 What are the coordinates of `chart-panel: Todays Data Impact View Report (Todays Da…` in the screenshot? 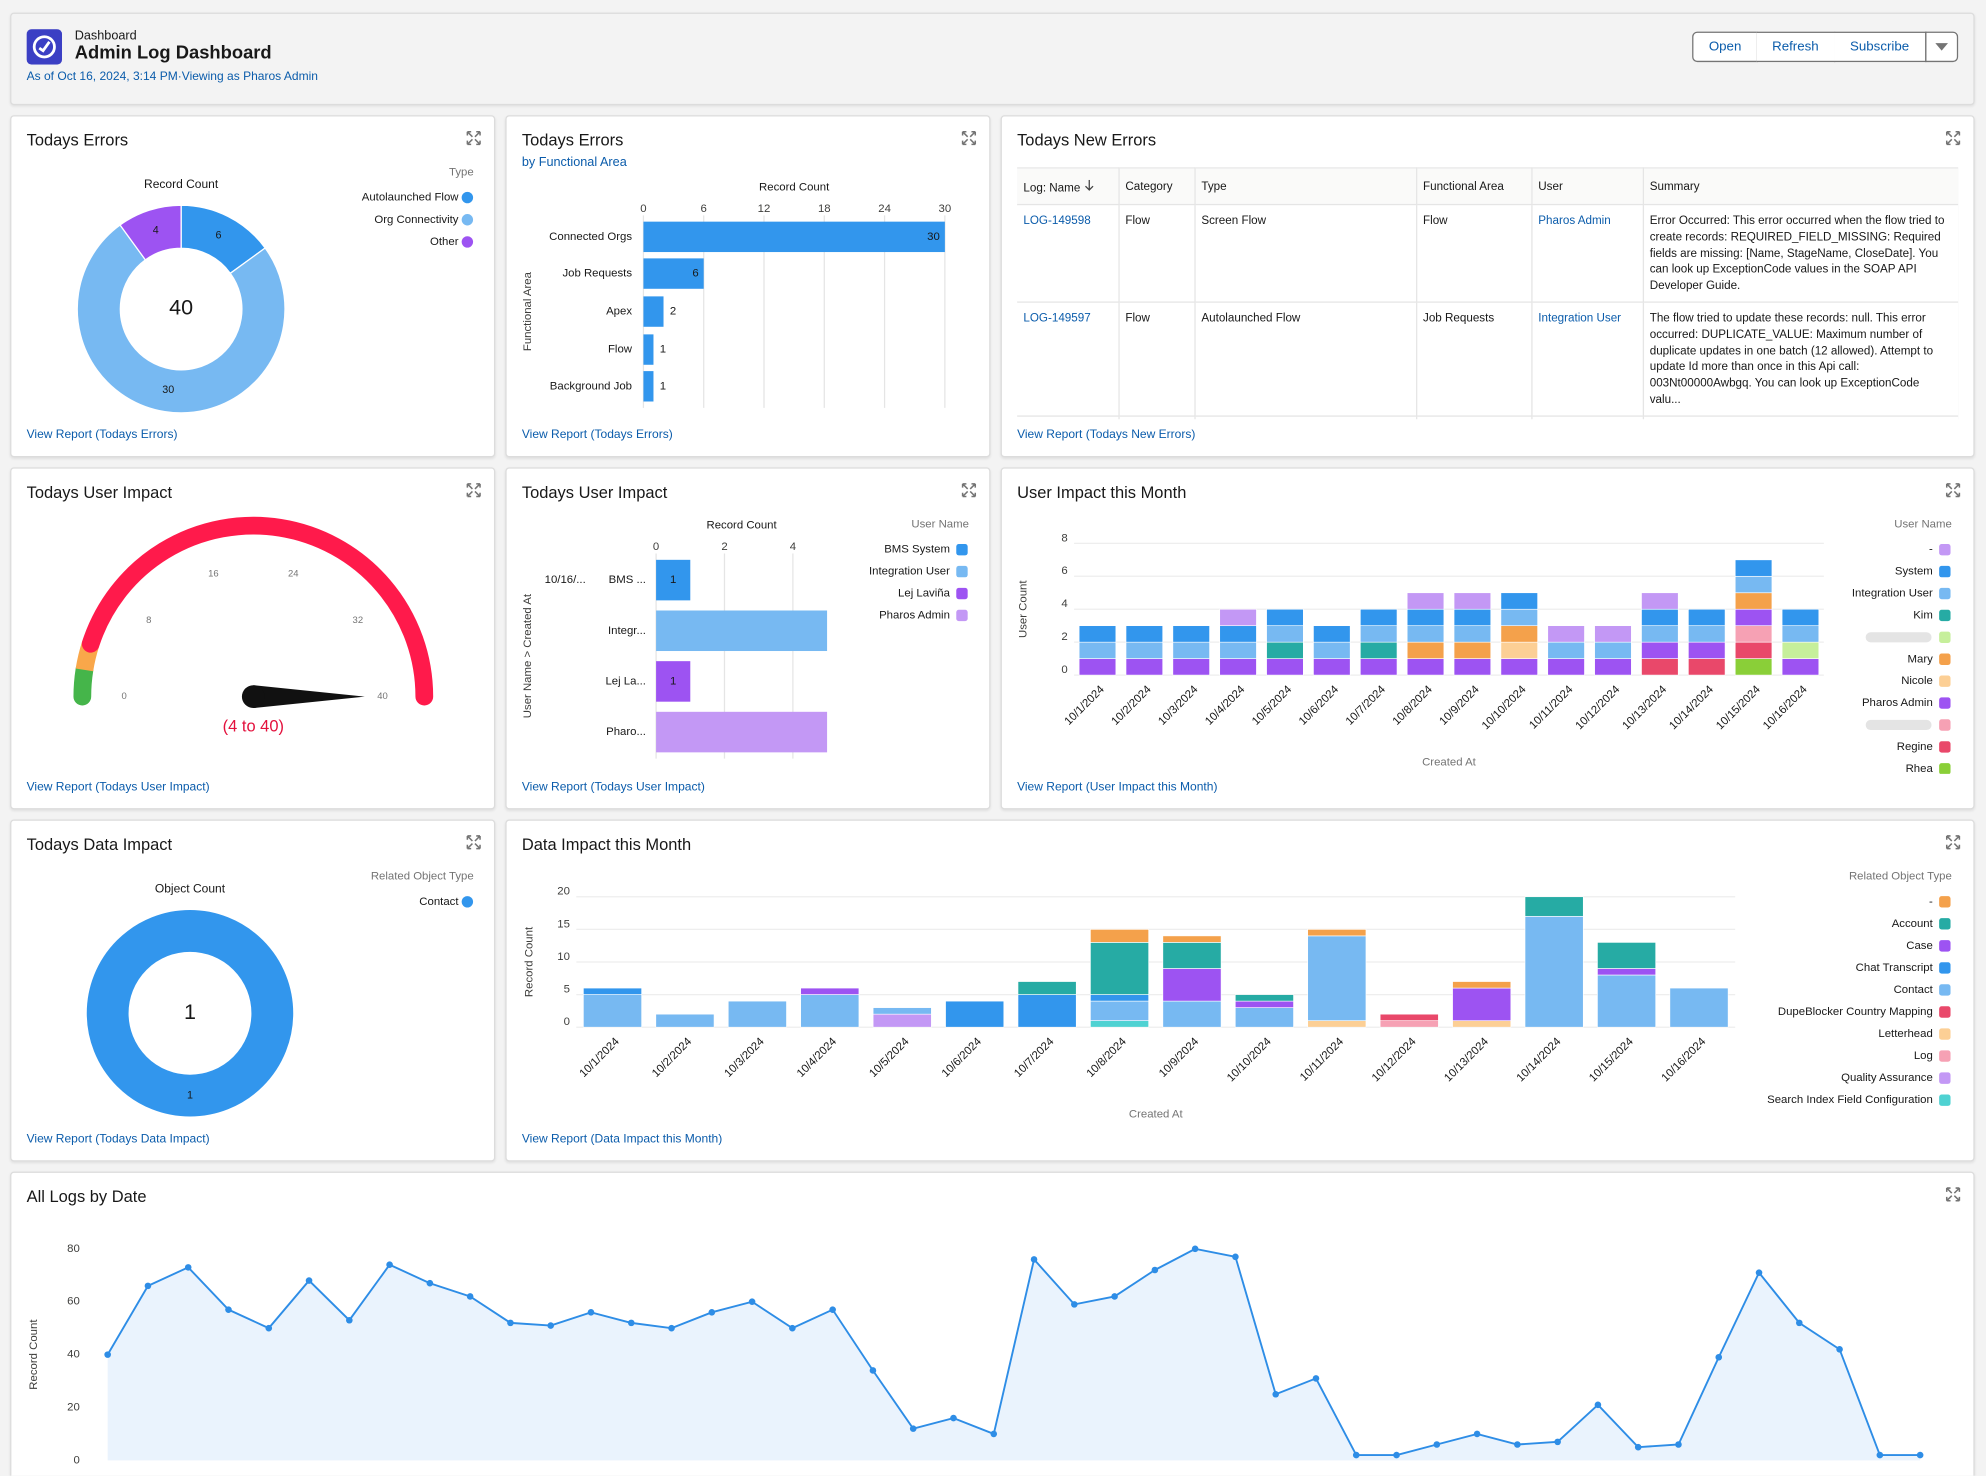 It's located at (253, 990).